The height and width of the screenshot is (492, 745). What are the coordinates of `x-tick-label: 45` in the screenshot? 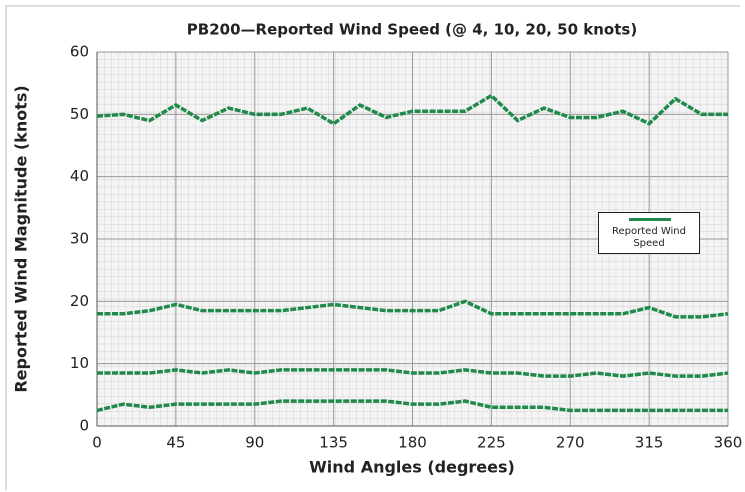 It's located at (175, 443).